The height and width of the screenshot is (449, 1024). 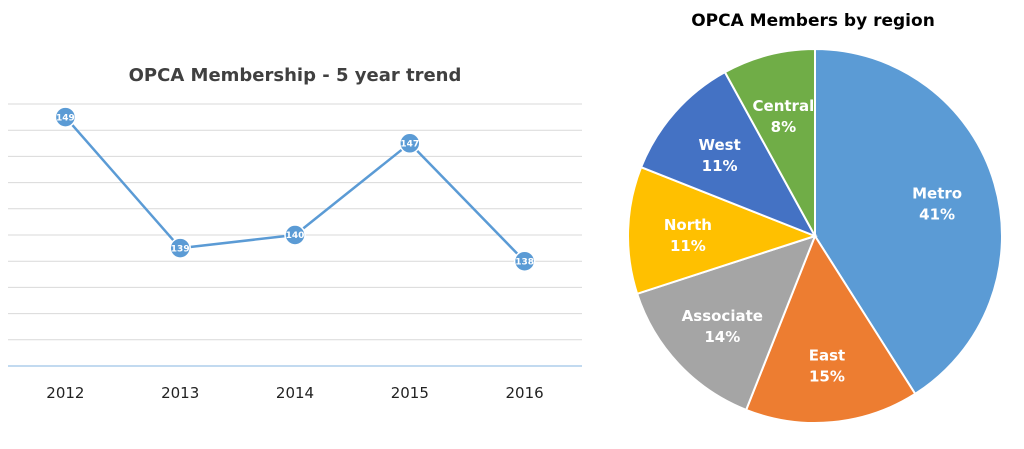 I want to click on pie-slice-central, so click(x=769, y=142).